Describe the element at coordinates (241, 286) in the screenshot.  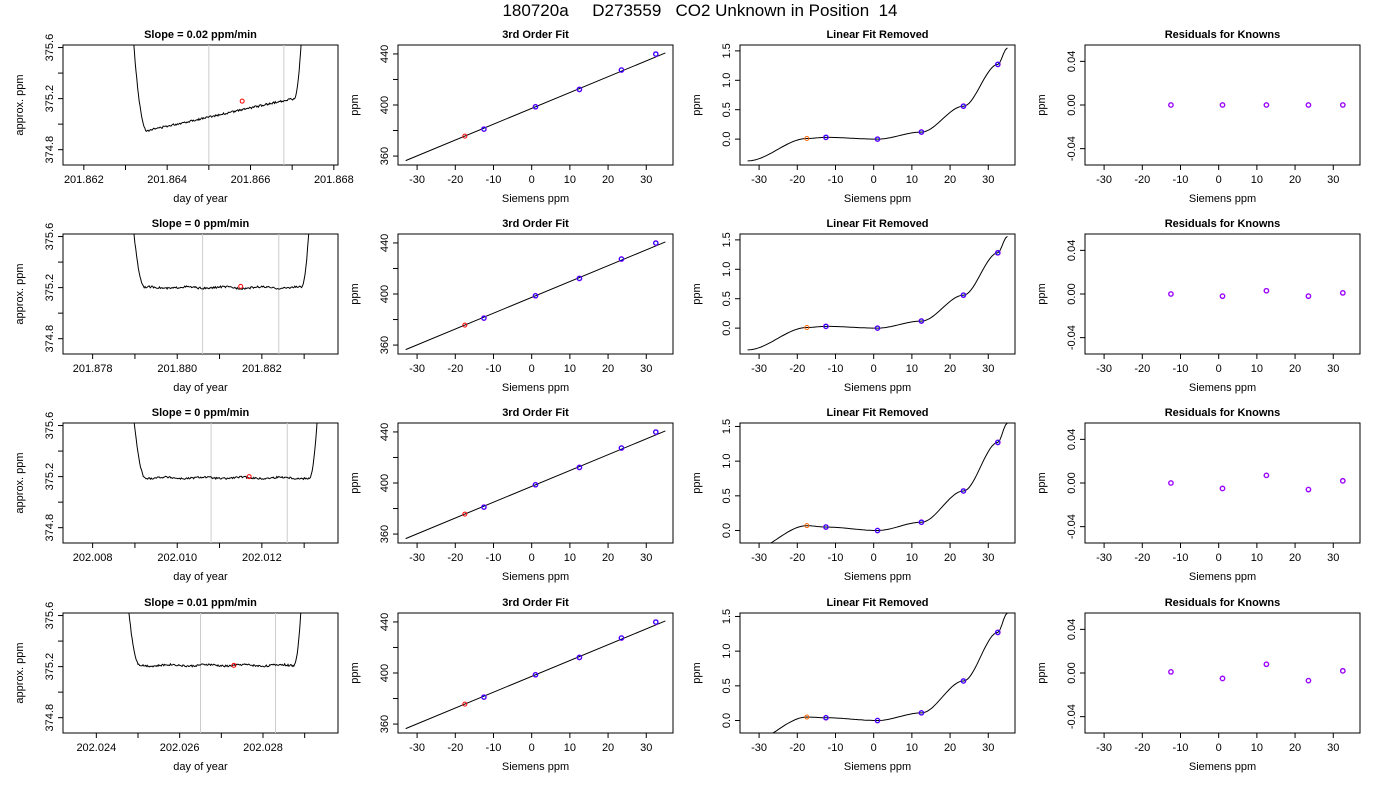
I see `mean-marker` at that location.